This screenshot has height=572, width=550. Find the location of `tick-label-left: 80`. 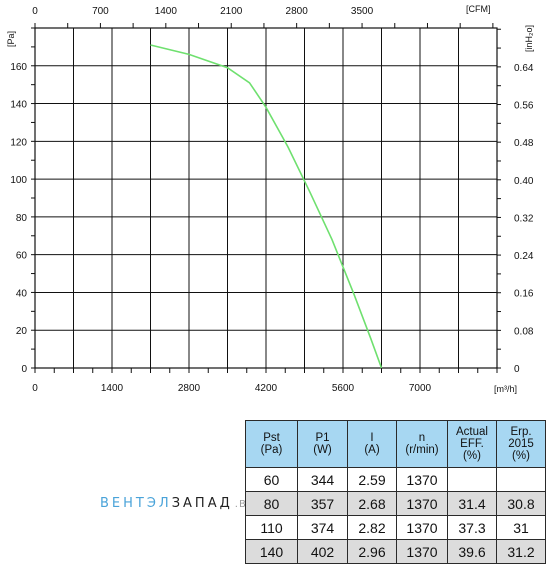

tick-label-left: 80 is located at coordinates (22, 218).